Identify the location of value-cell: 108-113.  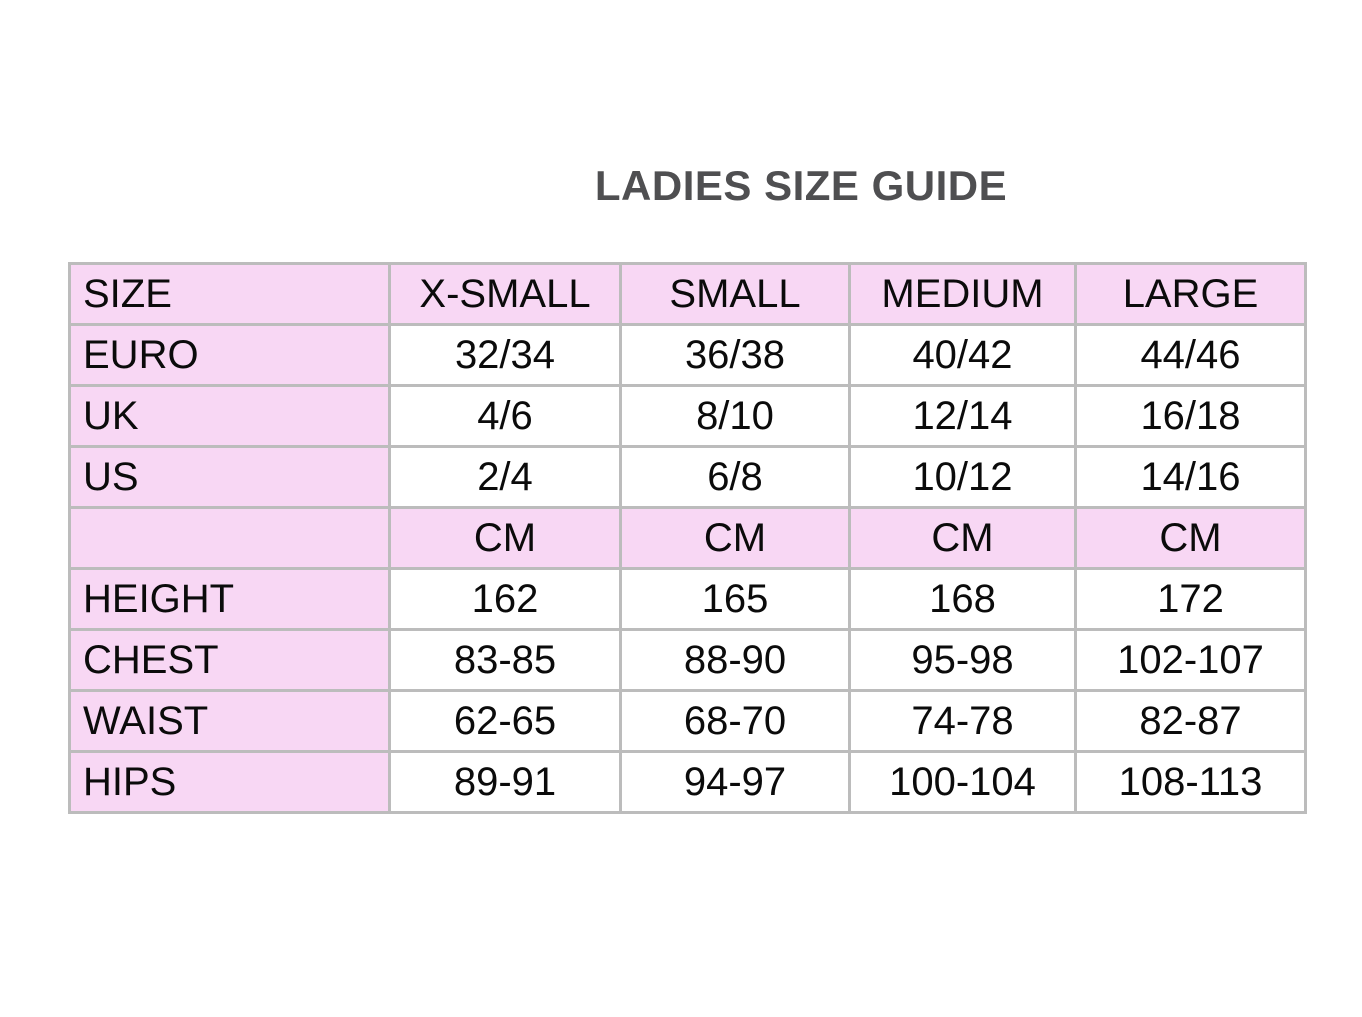
(1190, 782).